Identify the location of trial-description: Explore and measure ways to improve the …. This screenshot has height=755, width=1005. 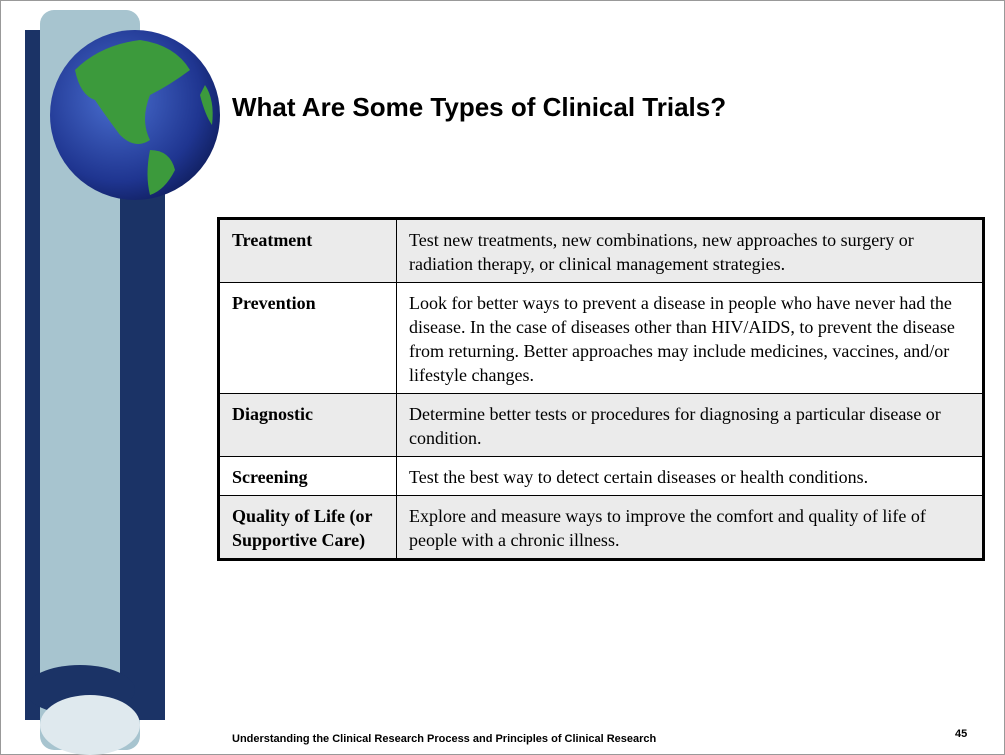
(690, 527).